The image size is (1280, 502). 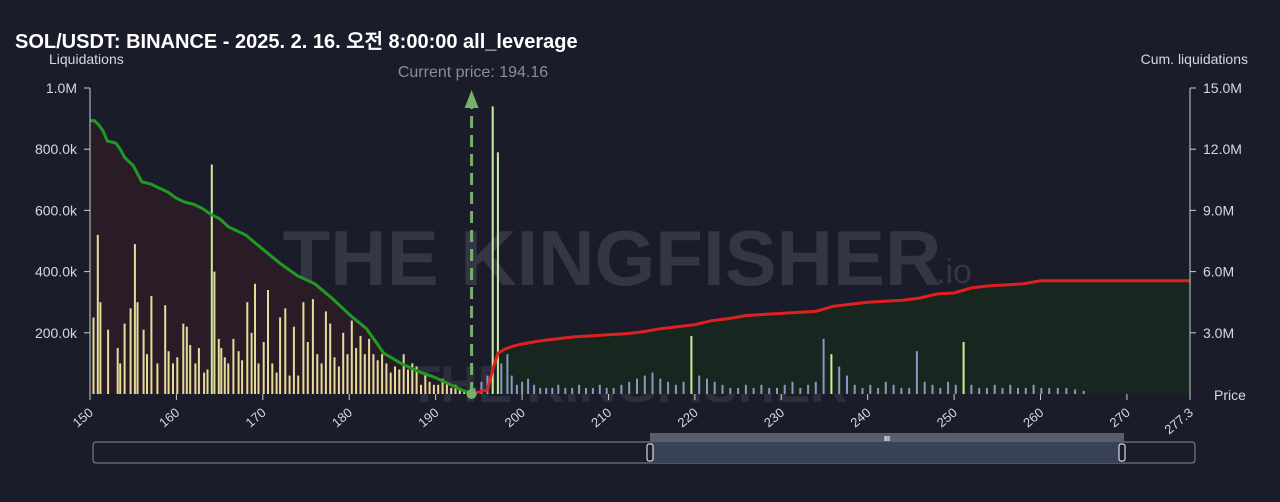 What do you see at coordinates (473, 72) in the screenshot?
I see `current-price-label: Current price: 194.16` at bounding box center [473, 72].